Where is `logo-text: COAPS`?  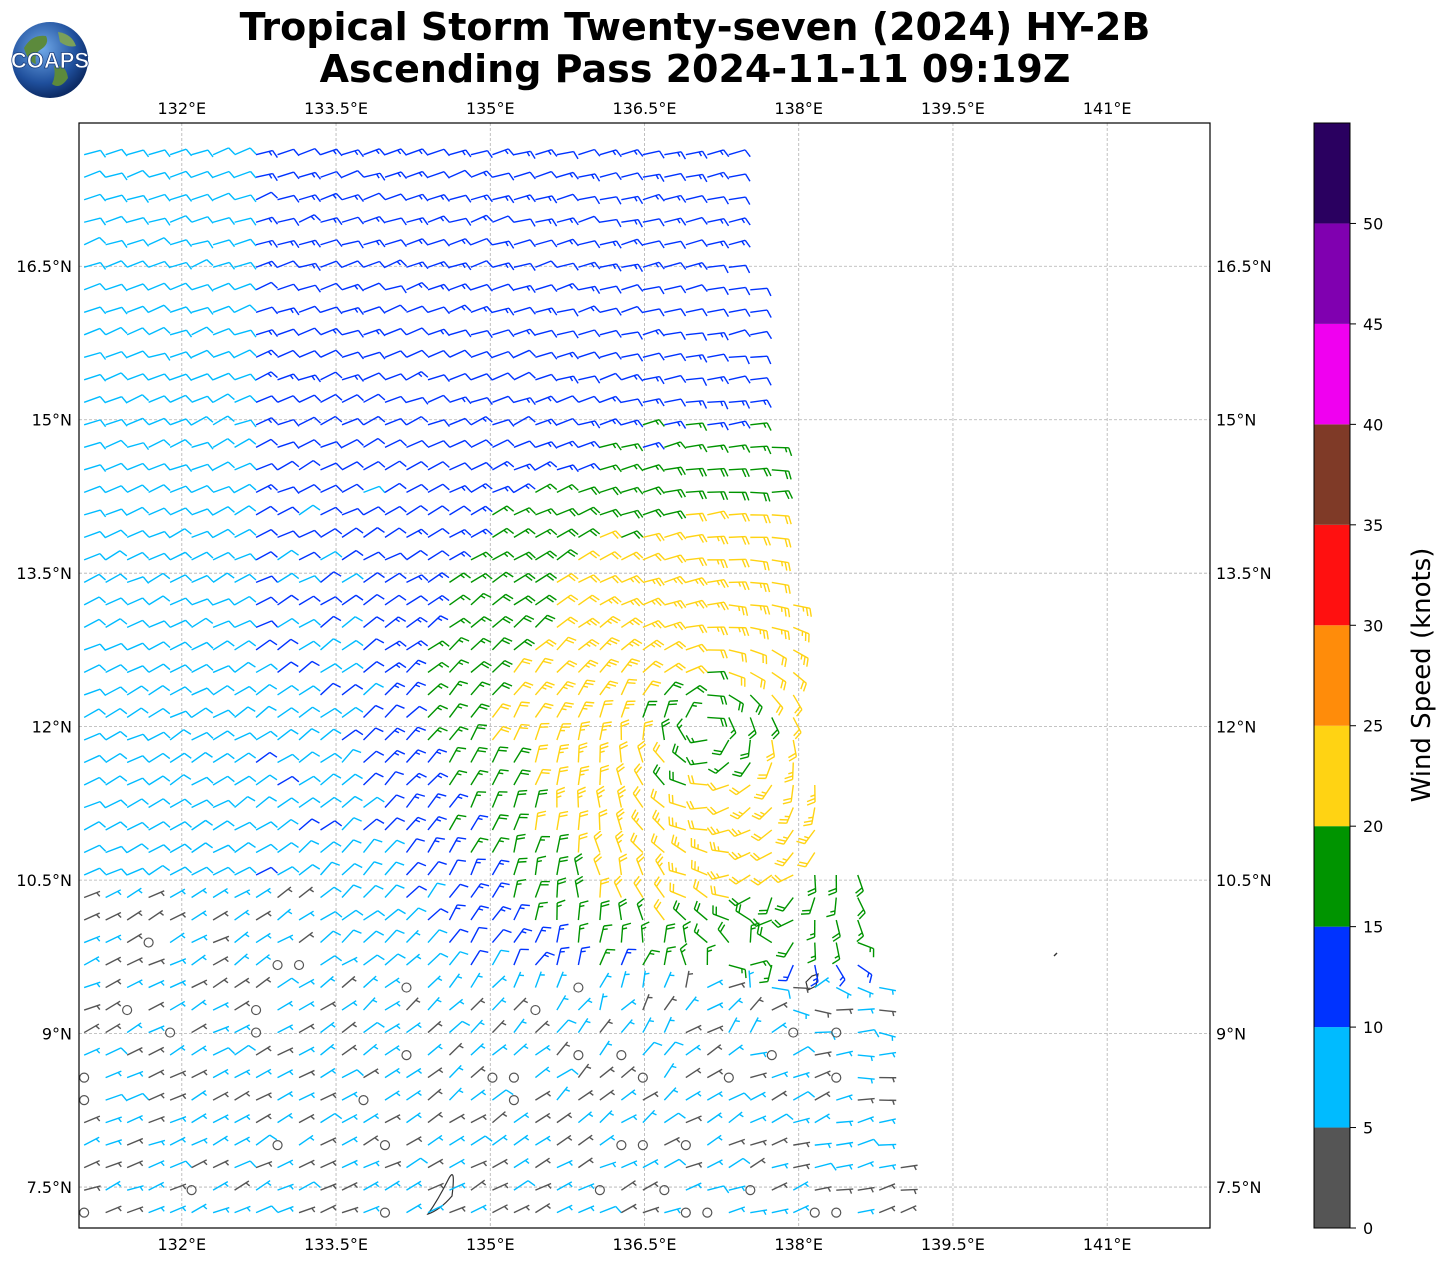 logo-text: COAPS is located at coordinates (50, 60).